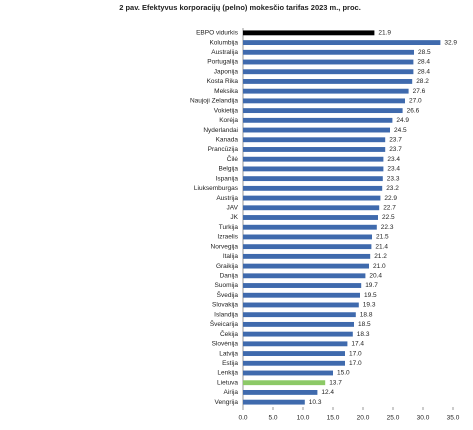 The width and height of the screenshot is (473, 430). What do you see at coordinates (363, 334) in the screenshot?
I see `value-label: 18.3` at bounding box center [363, 334].